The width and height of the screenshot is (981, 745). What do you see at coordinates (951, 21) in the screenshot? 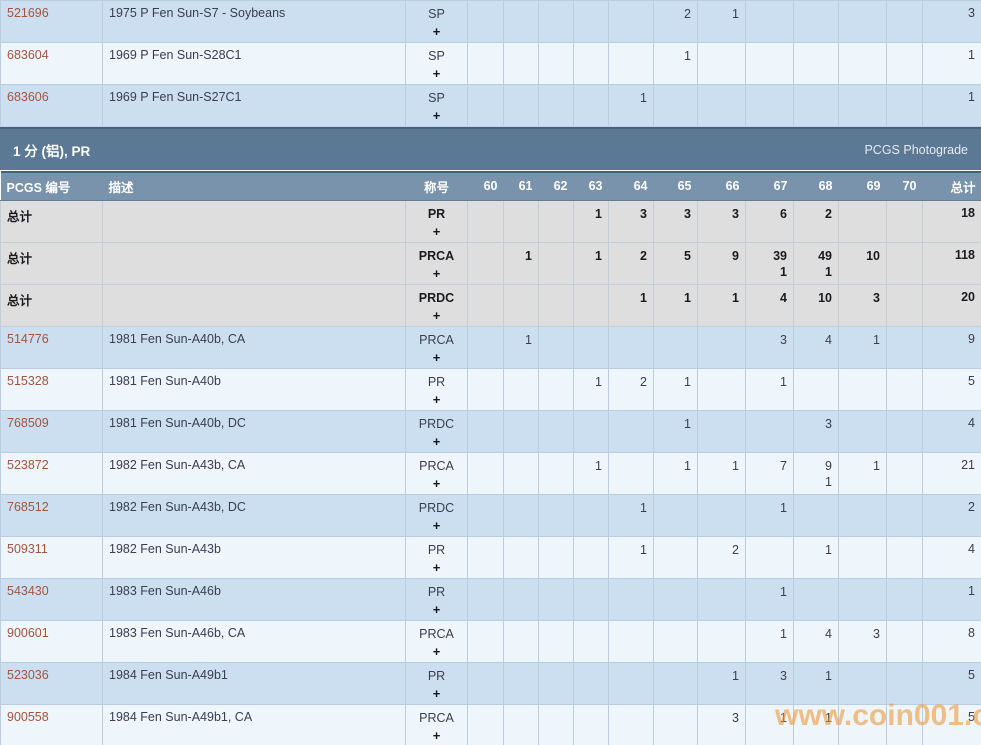
I see `row-total-cell: 3` at bounding box center [951, 21].